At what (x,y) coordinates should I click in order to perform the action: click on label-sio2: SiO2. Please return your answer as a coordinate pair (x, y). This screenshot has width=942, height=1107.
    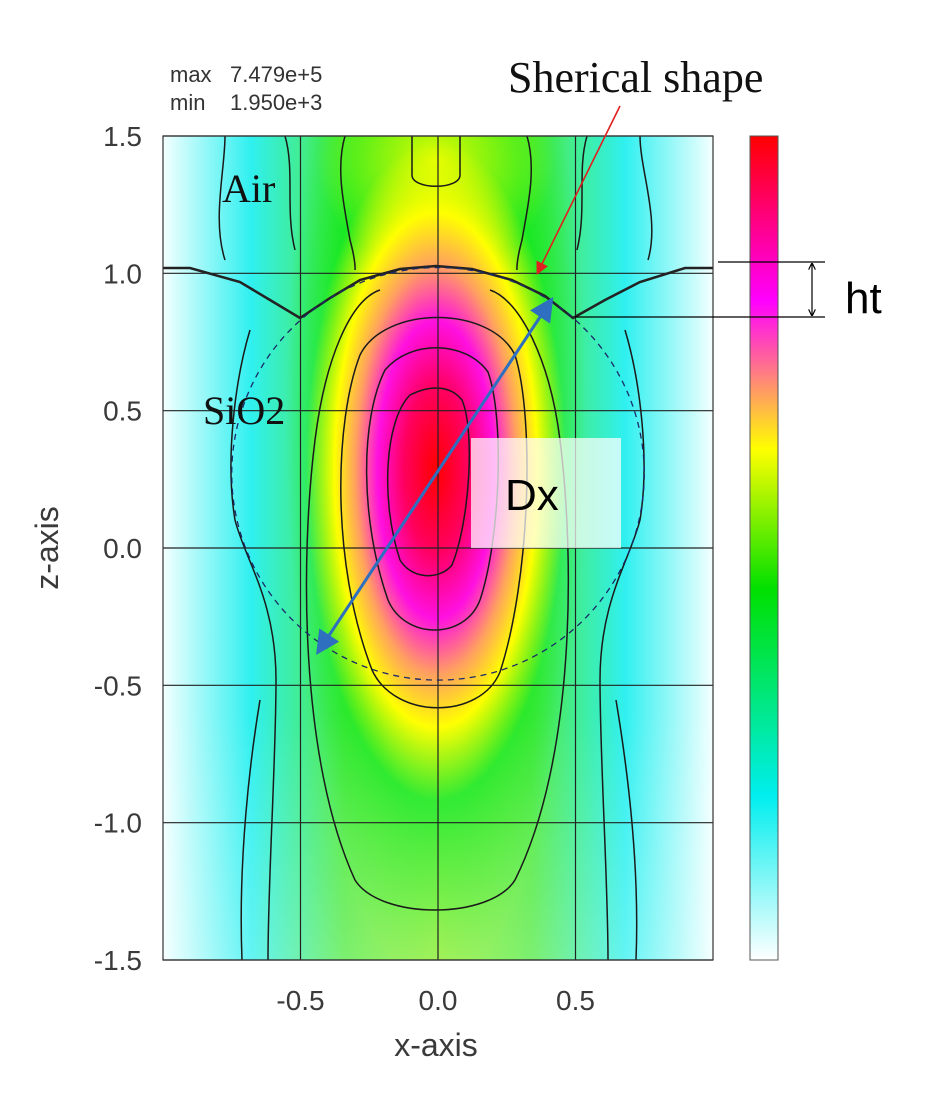
    Looking at the image, I should click on (244, 410).